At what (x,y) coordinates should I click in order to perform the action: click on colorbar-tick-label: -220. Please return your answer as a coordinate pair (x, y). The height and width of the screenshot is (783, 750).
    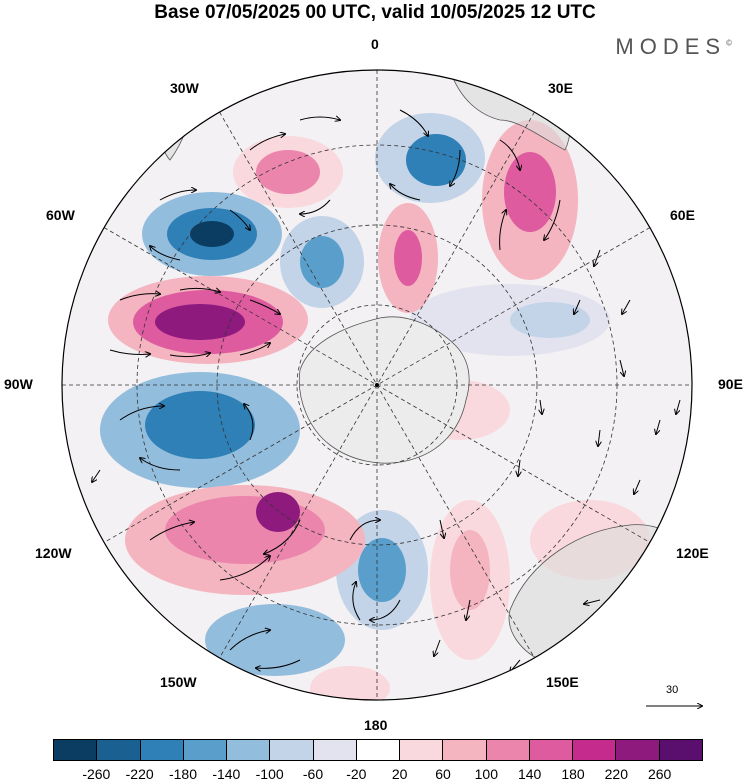
    Looking at the image, I should click on (139, 774).